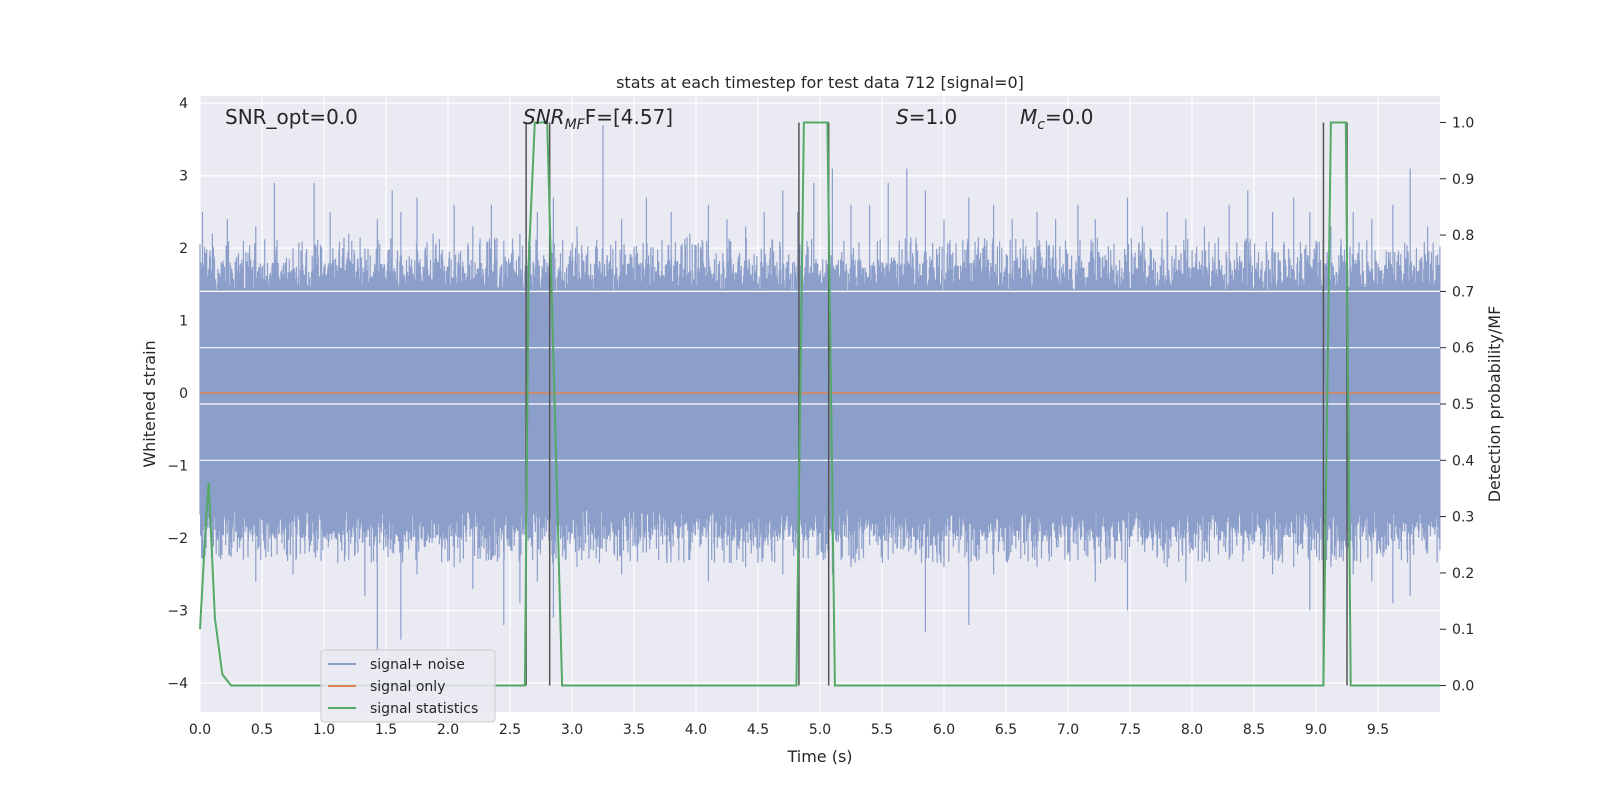 The image size is (1600, 800). Describe the element at coordinates (634, 730) in the screenshot. I see `x-tick-label: 3.5` at that location.